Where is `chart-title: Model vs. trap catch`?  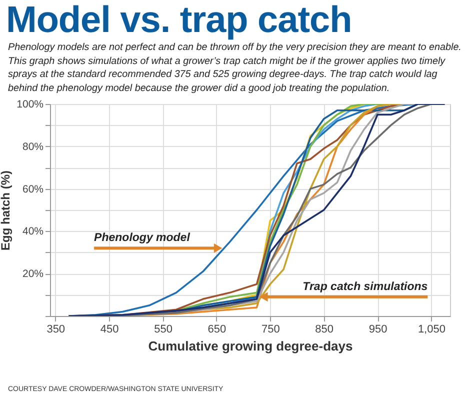 chart-title: Model vs. trap catch is located at coordinates (179, 20).